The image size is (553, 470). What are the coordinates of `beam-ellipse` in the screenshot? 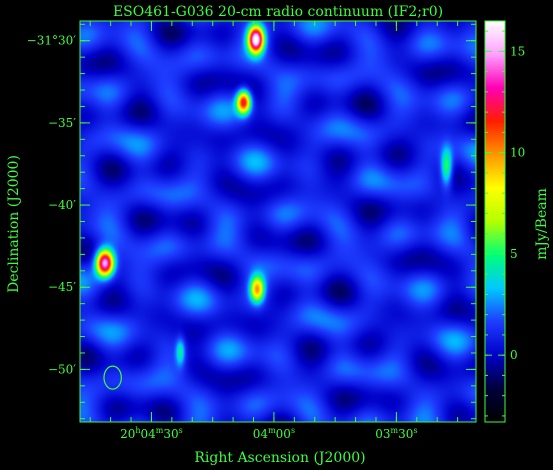 It's located at (112, 377).